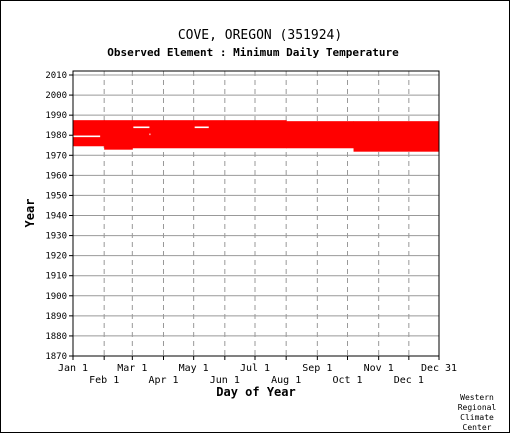 Image resolution: width=510 pixels, height=434 pixels. Describe the element at coordinates (56, 317) in the screenshot. I see `y-tick-label: 1890` at that location.